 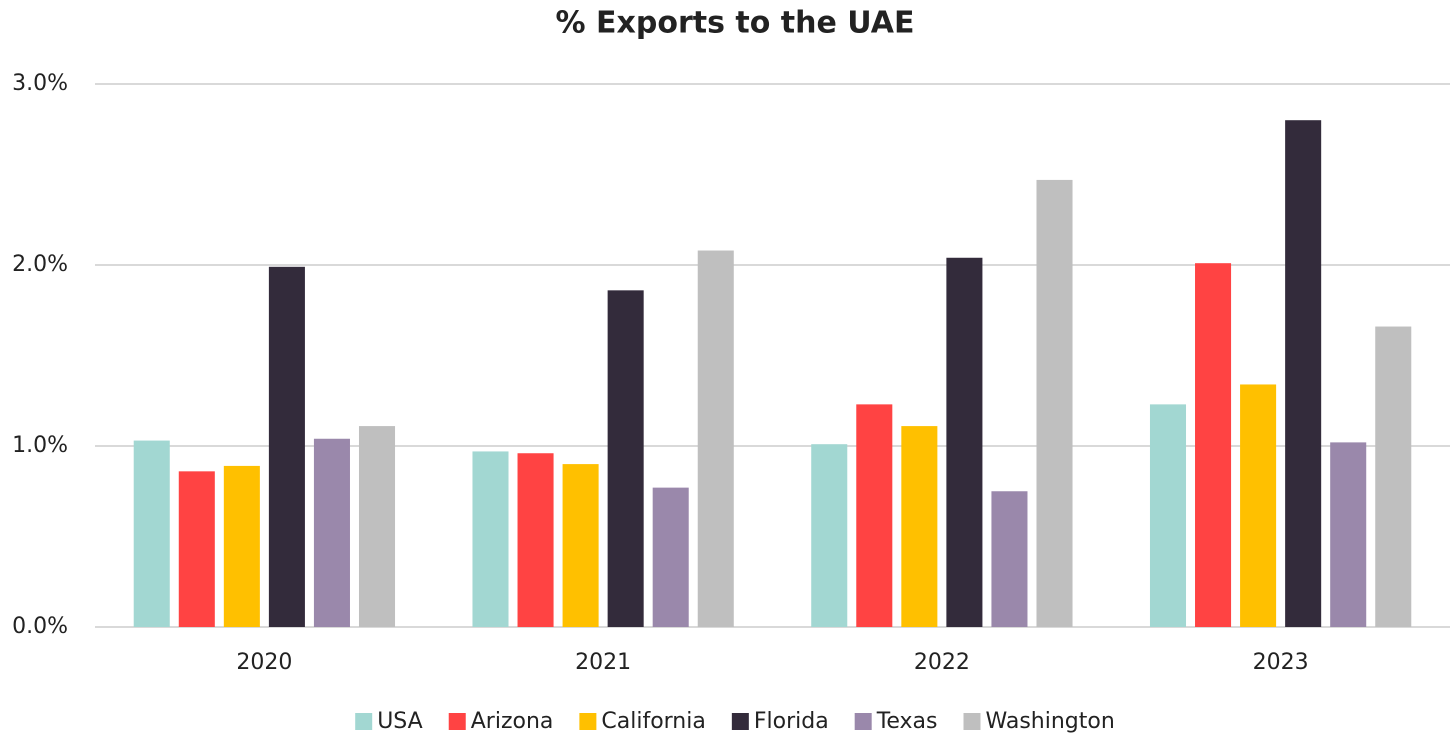 I want to click on x-tick-label: 2022, so click(x=942, y=662).